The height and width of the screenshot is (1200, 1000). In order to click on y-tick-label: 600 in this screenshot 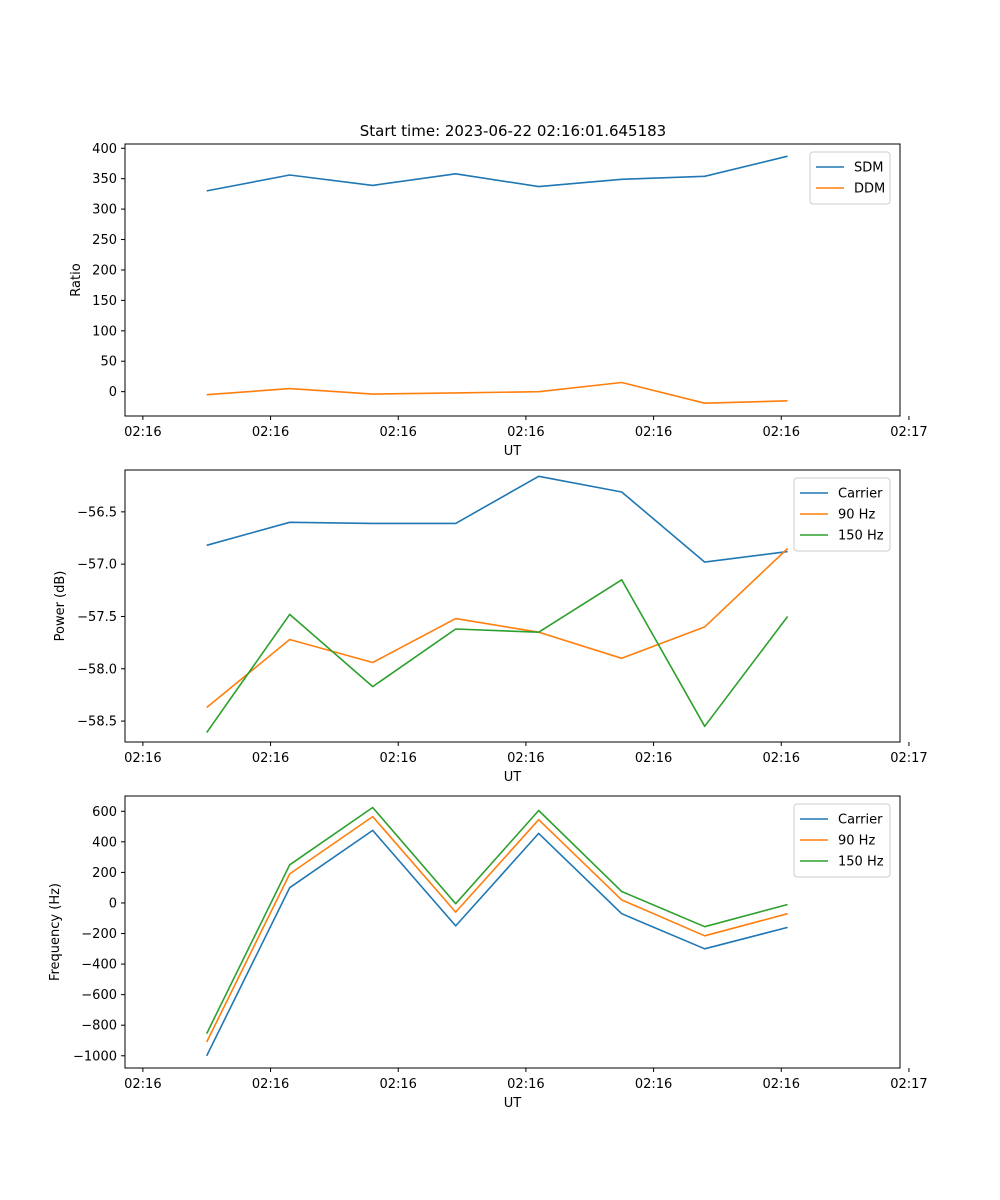, I will do `click(104, 812)`.